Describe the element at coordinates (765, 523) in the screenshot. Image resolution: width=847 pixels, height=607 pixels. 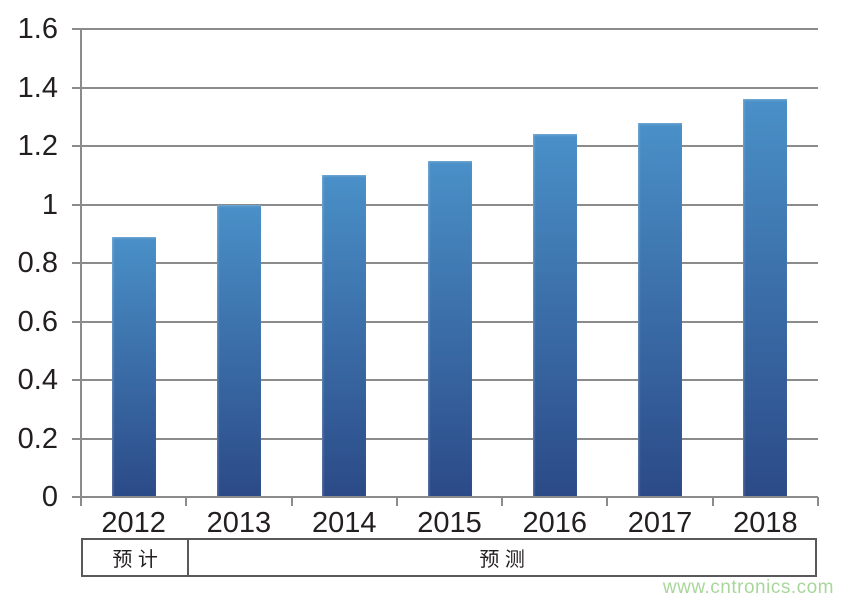
I see `x-axis-tick-label: 2018` at that location.